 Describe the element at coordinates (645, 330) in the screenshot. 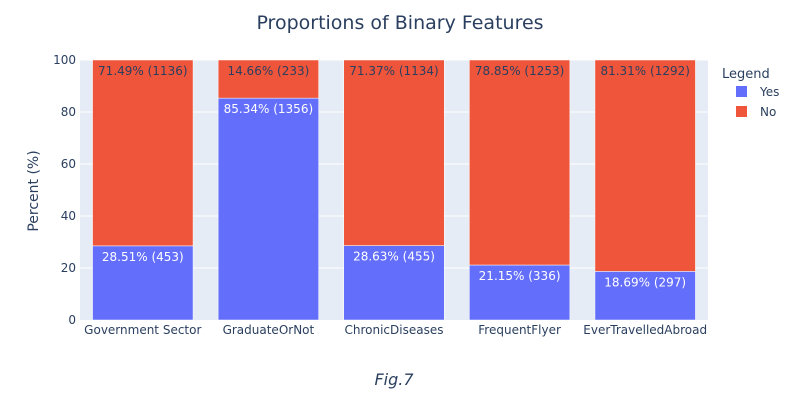

I see `x-tick-label-4: EverTravelledAbroad` at that location.